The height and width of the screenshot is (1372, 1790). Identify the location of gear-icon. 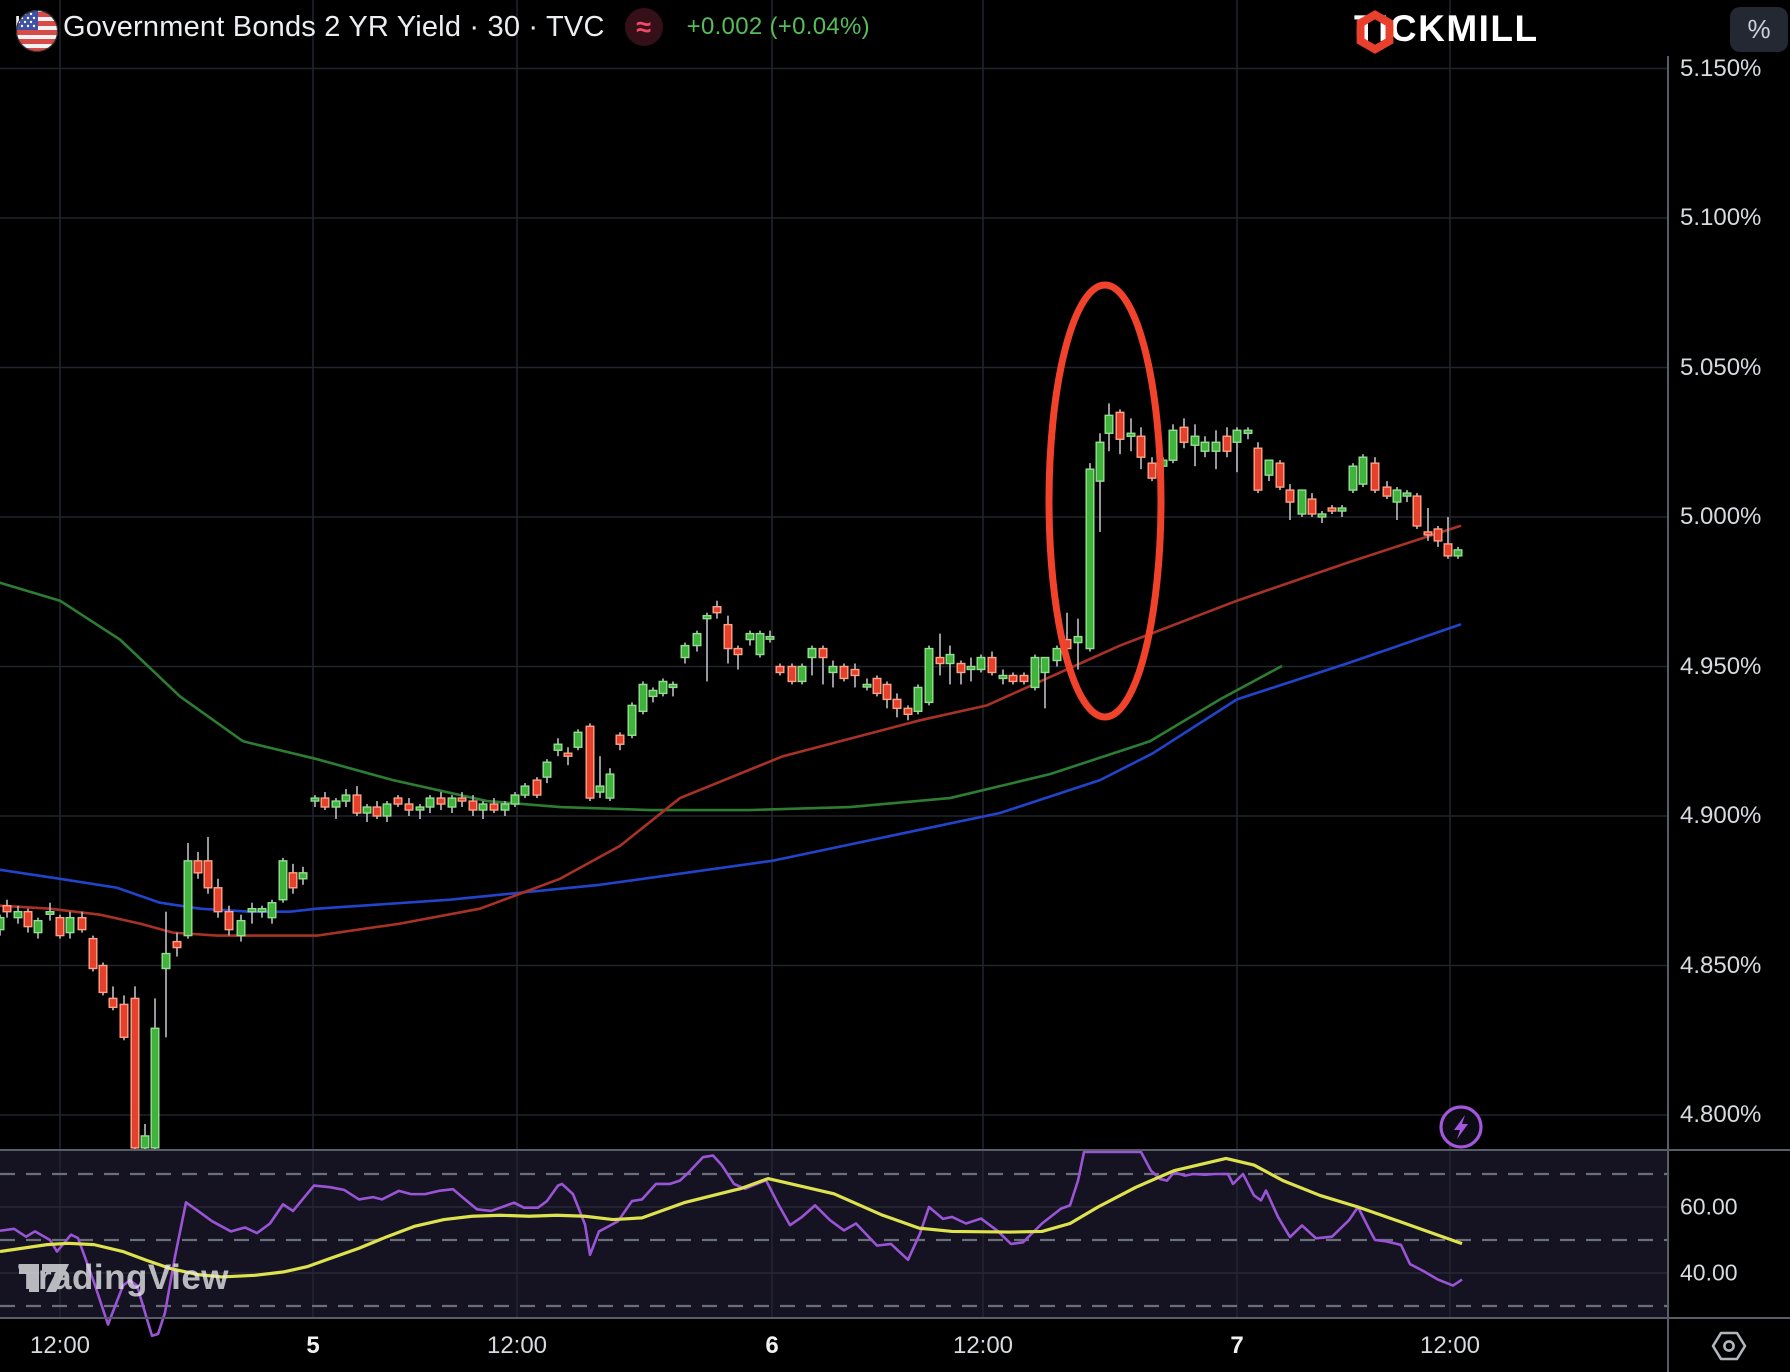
(1729, 1346).